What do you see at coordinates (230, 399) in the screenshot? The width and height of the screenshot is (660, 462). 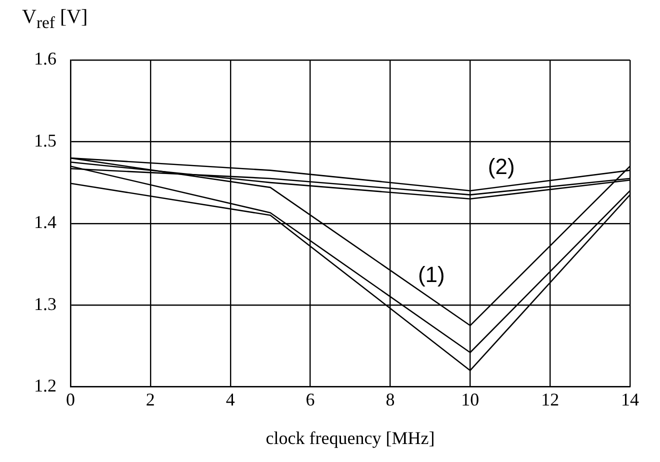 I see `x-tick-label: 4` at bounding box center [230, 399].